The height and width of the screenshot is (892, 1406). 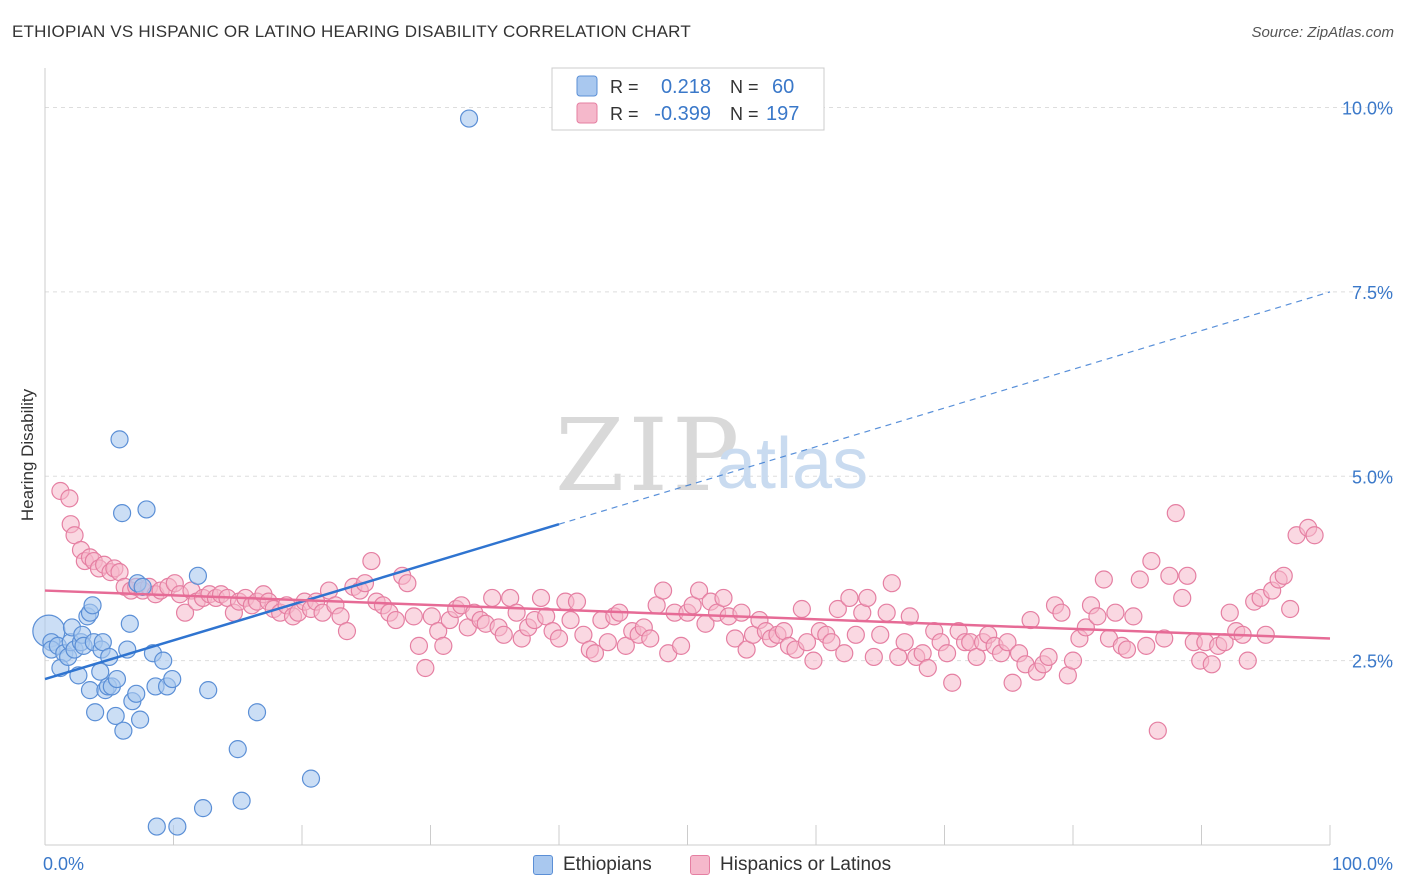 I want to click on legend-item-ethiopians: Ethiopians, so click(x=592, y=865).